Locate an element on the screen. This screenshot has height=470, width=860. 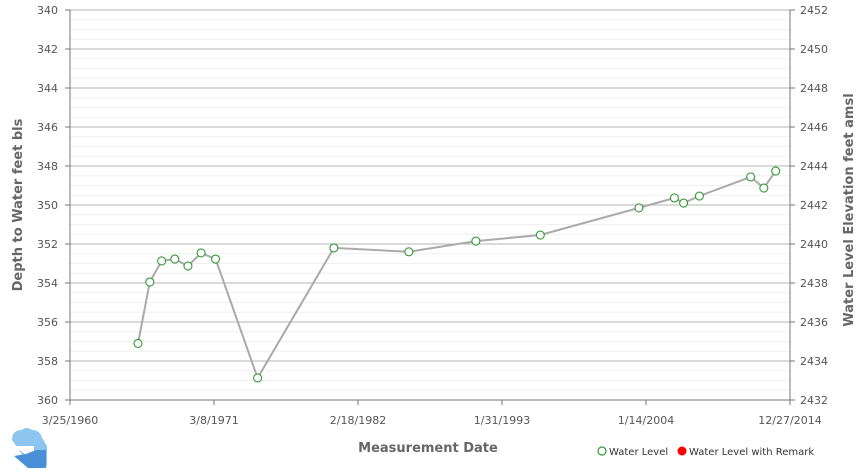
x-tick-label: 3/25/1960 is located at coordinates (70, 420).